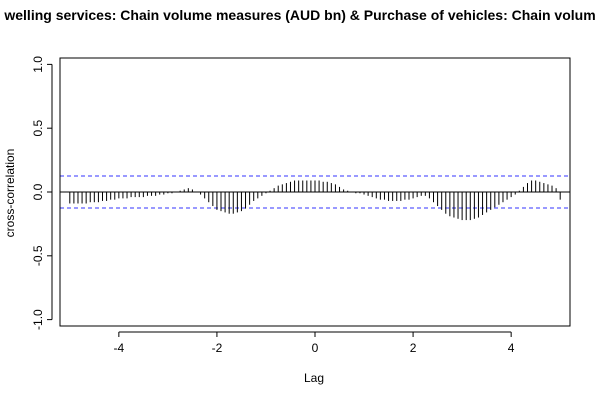 The width and height of the screenshot is (600, 400). What do you see at coordinates (38, 191) in the screenshot?
I see `y-tick-label: 0.0` at bounding box center [38, 191].